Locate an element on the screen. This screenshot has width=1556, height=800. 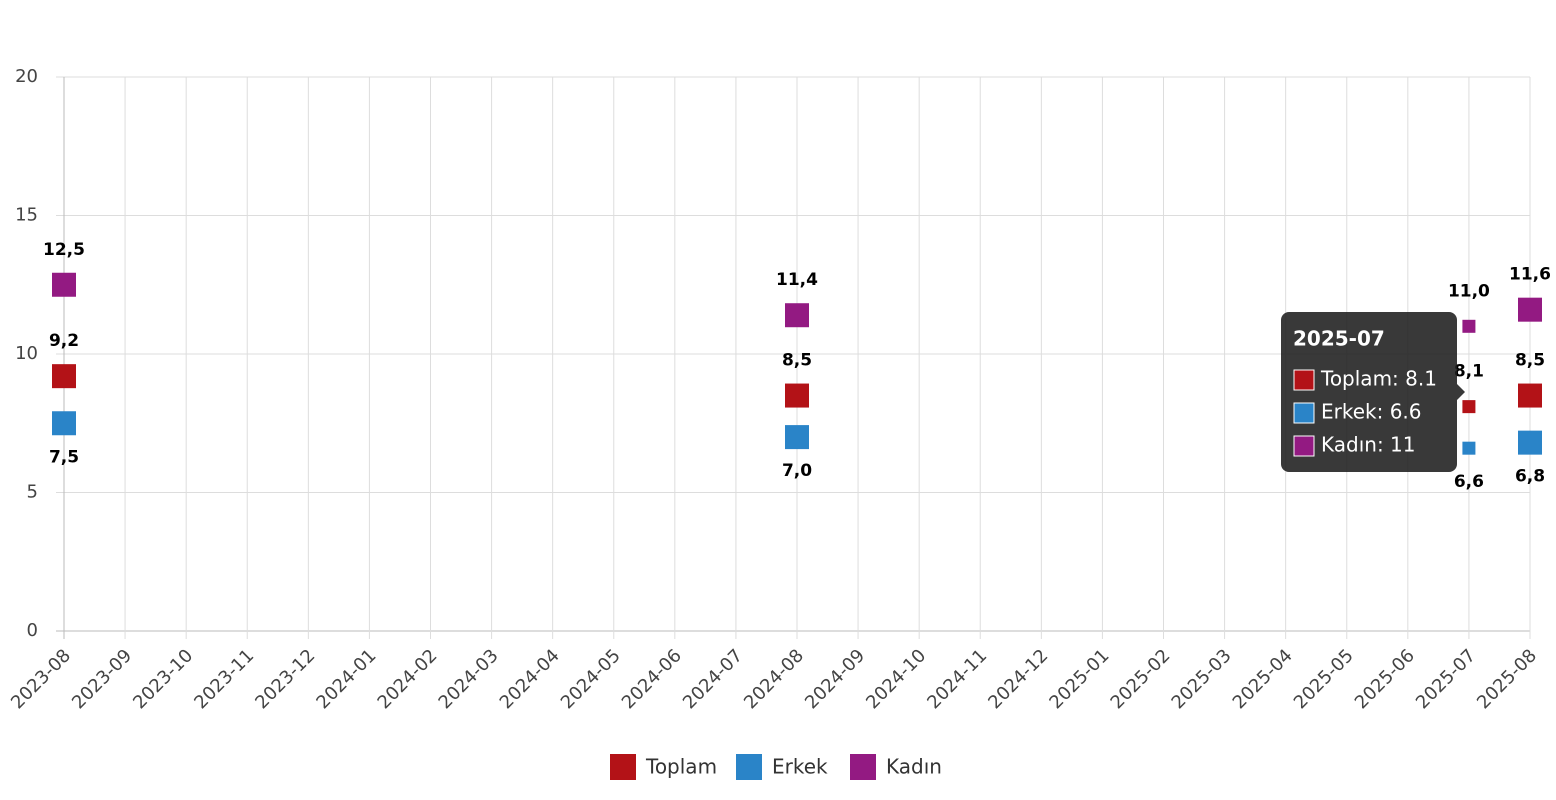
data-label: 7,0 is located at coordinates (797, 471).